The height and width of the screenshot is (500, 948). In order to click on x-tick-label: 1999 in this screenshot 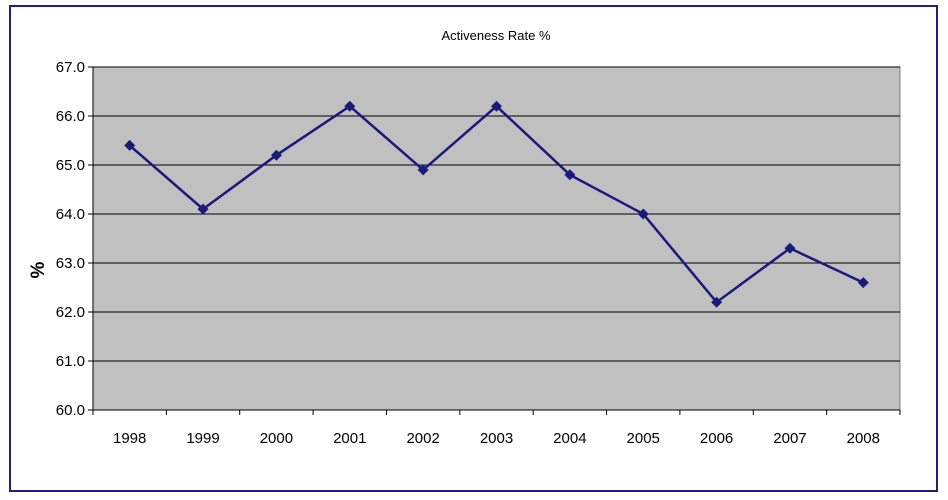, I will do `click(202, 438)`.